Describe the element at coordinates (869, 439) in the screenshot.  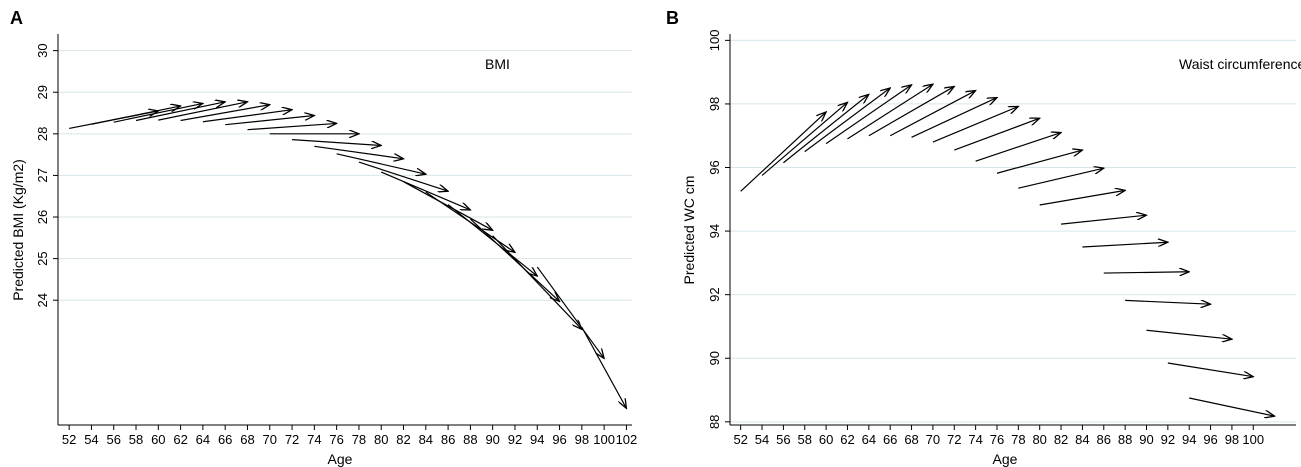
I see `b-x-tick-label: 64` at that location.